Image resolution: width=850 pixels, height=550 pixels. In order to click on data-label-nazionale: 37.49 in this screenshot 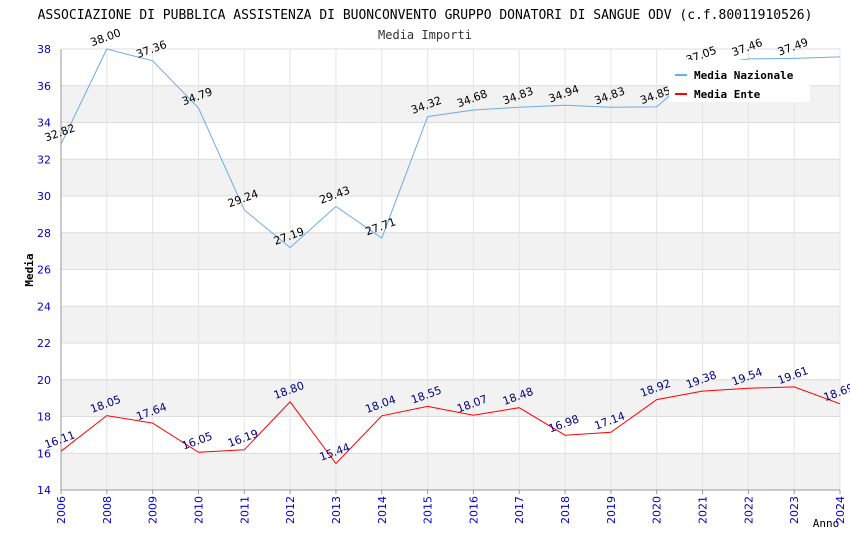, I will do `click(793, 47)`.